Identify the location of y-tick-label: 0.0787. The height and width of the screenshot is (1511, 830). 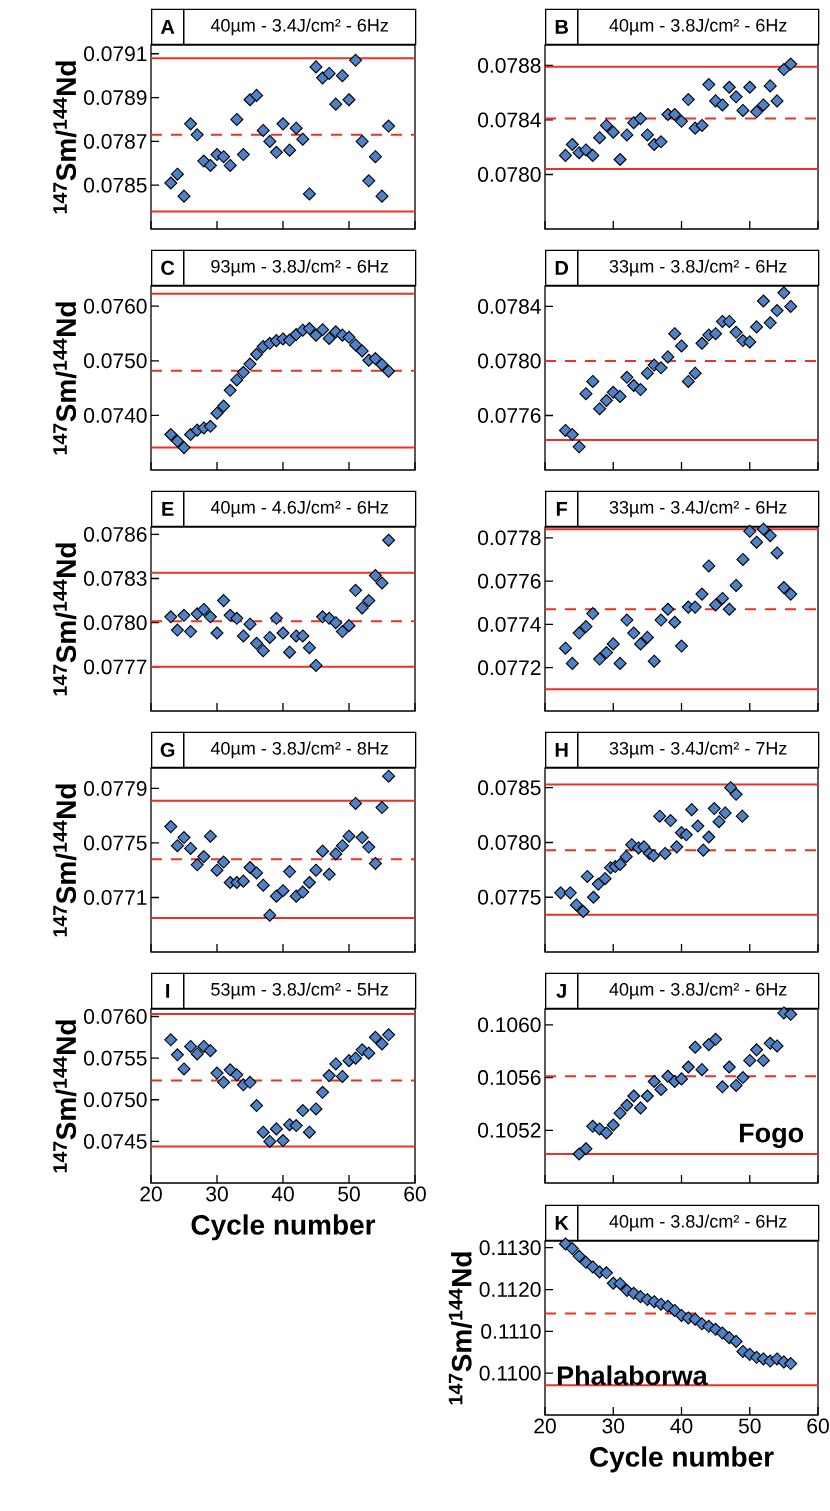
(115, 141).